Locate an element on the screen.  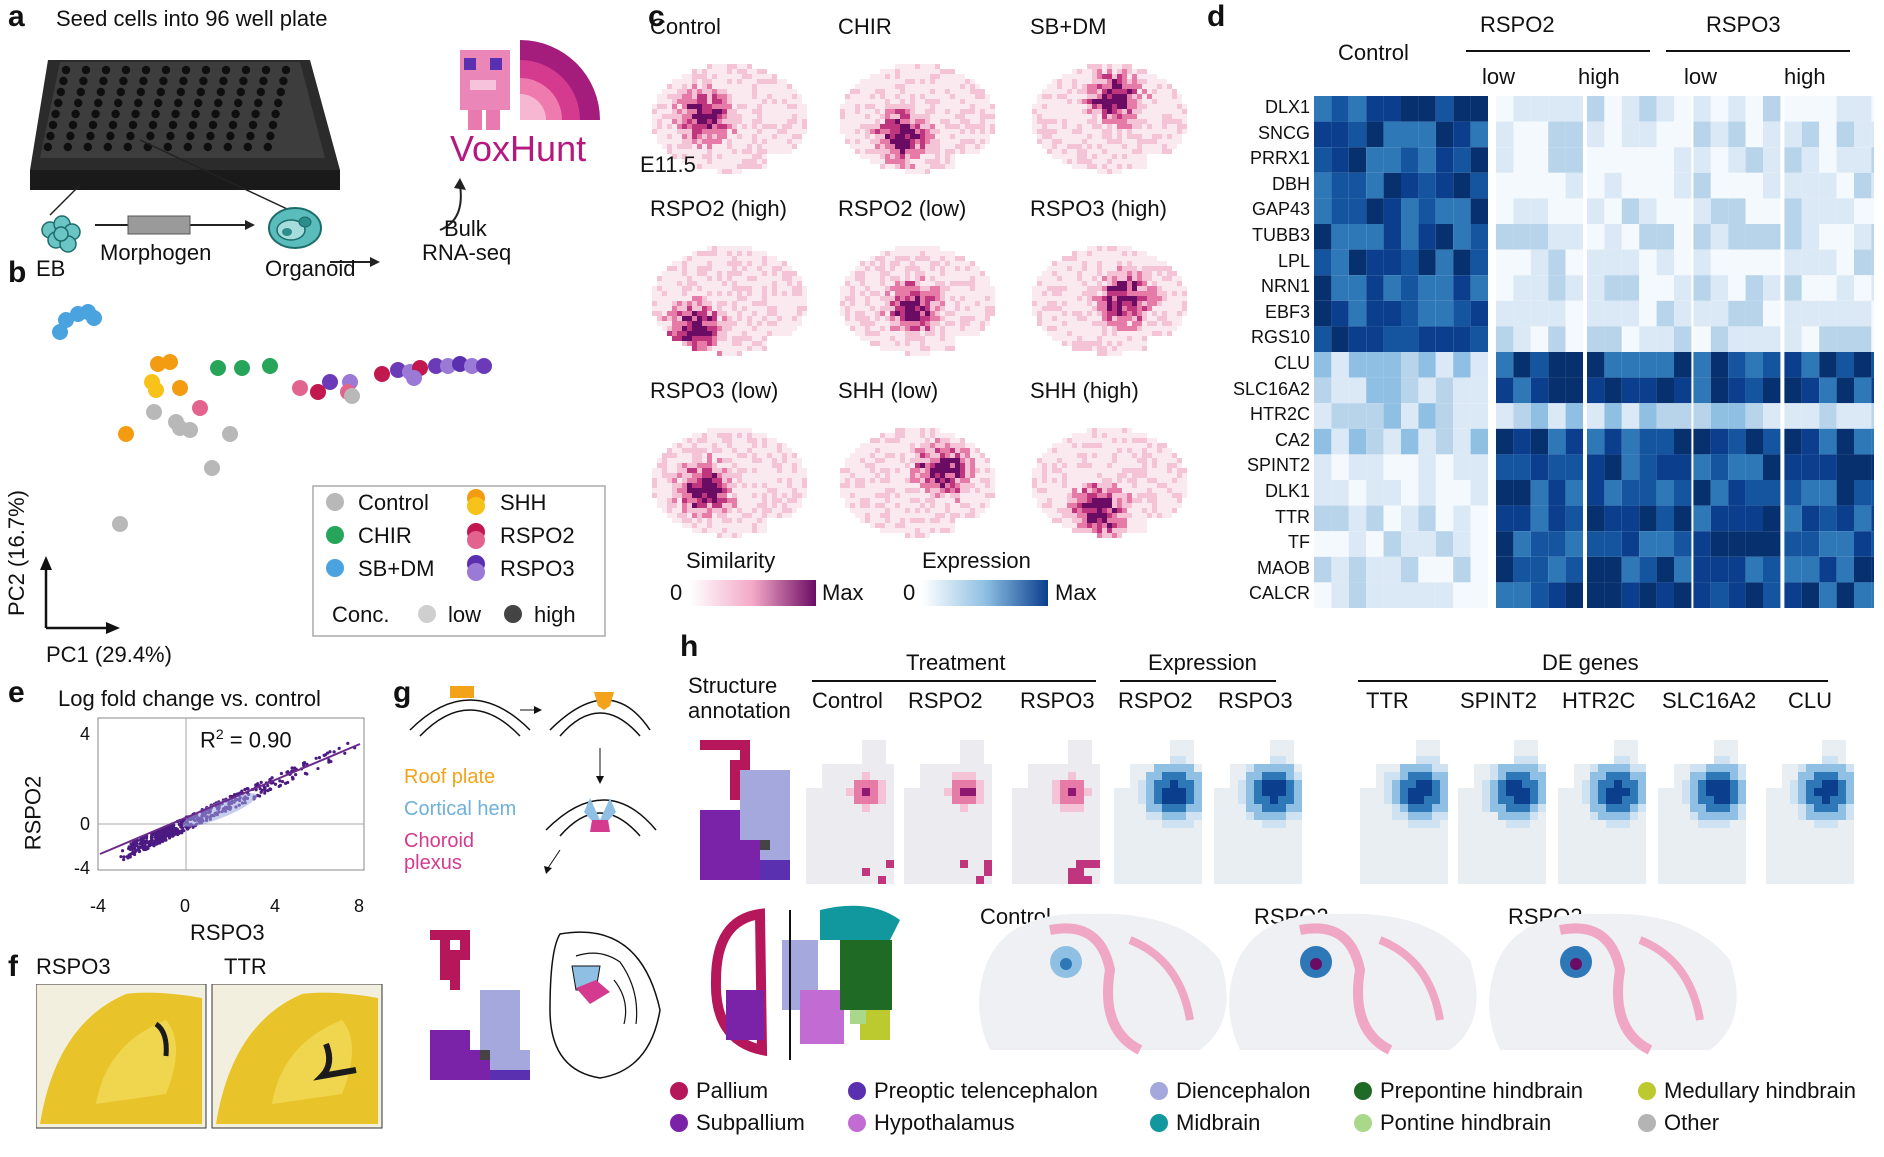
h-column-label: HTR2C is located at coordinates (1599, 700).